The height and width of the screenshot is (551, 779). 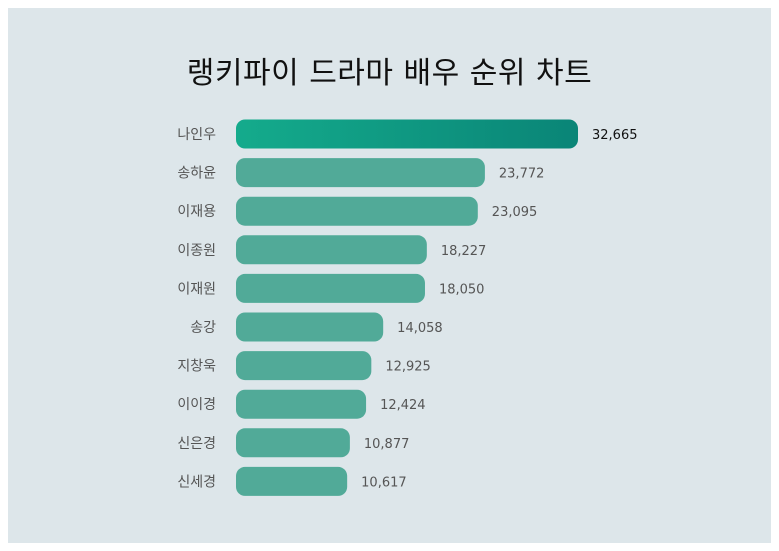 What do you see at coordinates (196, 482) in the screenshot?
I see `category-label: 신세경` at bounding box center [196, 482].